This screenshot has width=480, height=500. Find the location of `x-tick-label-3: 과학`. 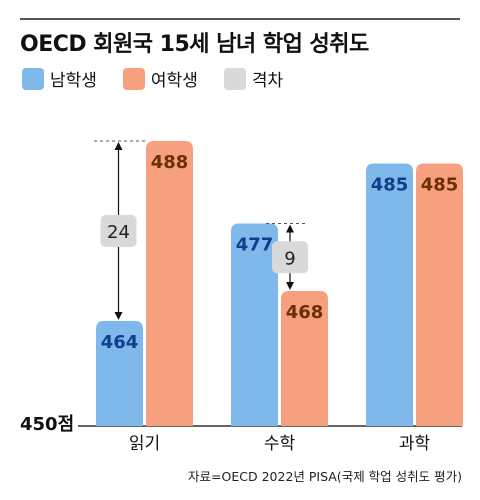

x-tick-label-3: 과학 is located at coordinates (415, 444).